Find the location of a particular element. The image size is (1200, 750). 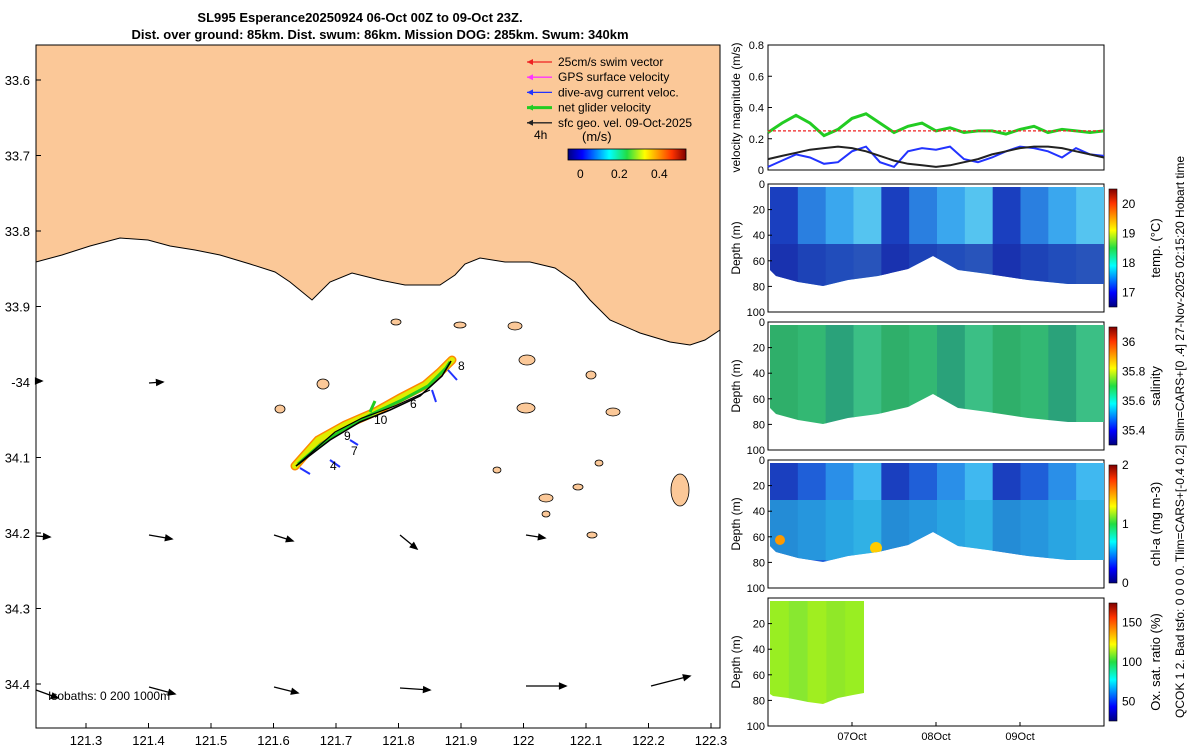

colorbar-tick-label: 2 is located at coordinates (1125, 465).